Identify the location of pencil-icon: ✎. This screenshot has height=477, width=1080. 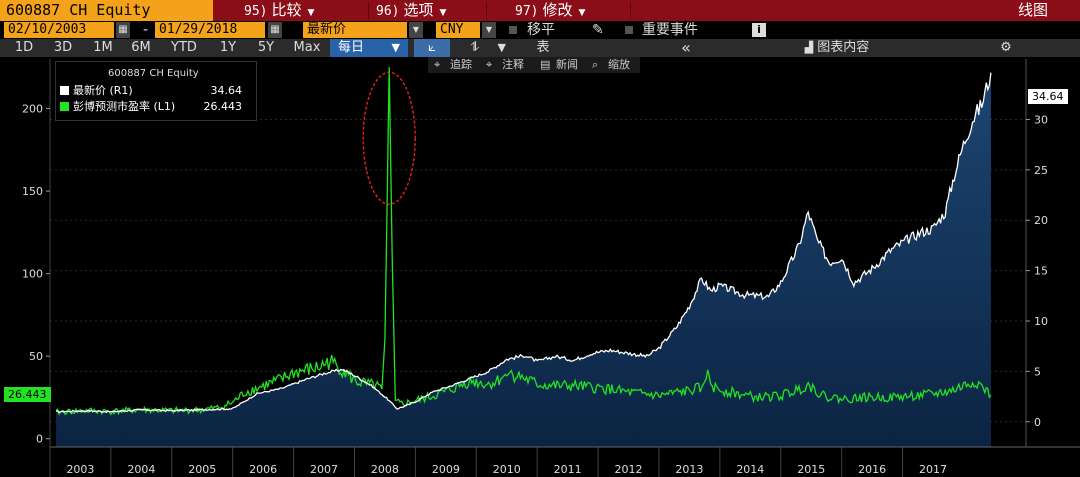
(598, 30).